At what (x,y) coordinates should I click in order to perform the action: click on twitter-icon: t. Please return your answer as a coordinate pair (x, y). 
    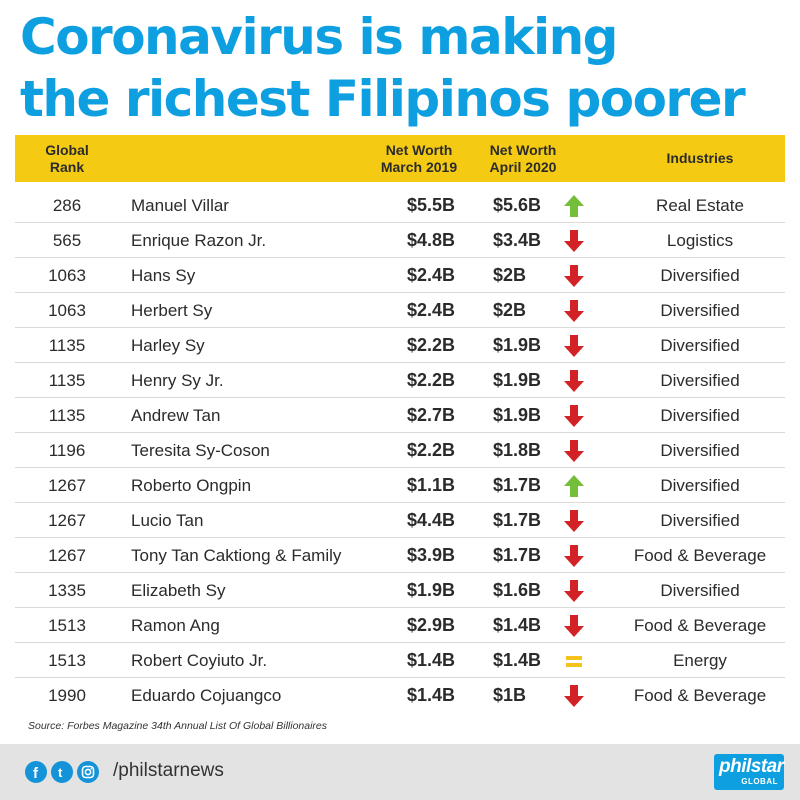
    Looking at the image, I should click on (62, 772).